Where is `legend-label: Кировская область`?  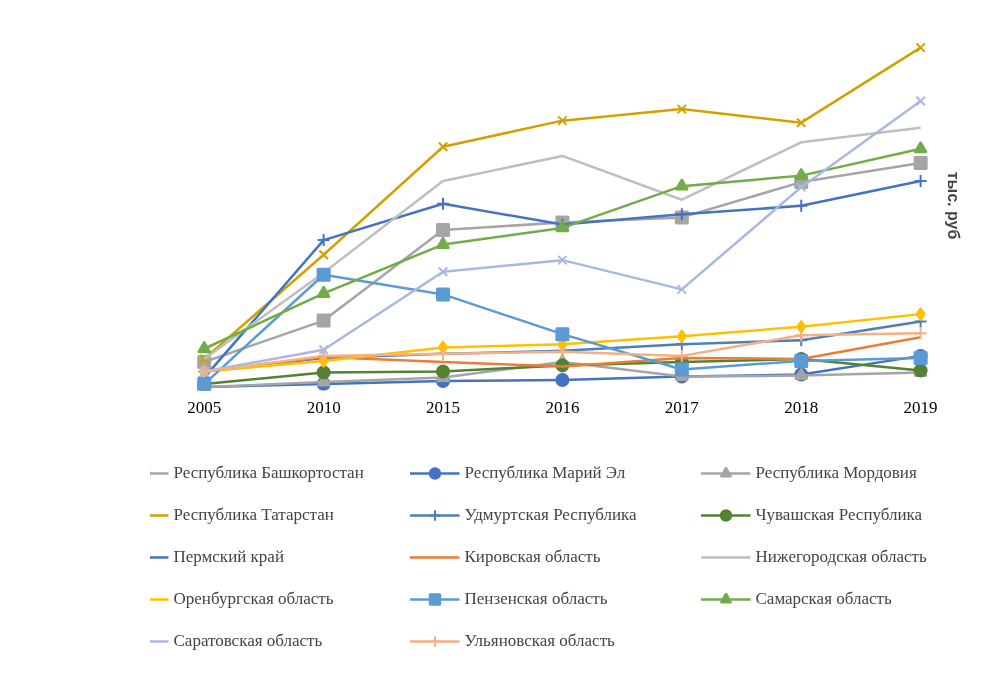
legend-label: Кировская область is located at coordinates (533, 556).